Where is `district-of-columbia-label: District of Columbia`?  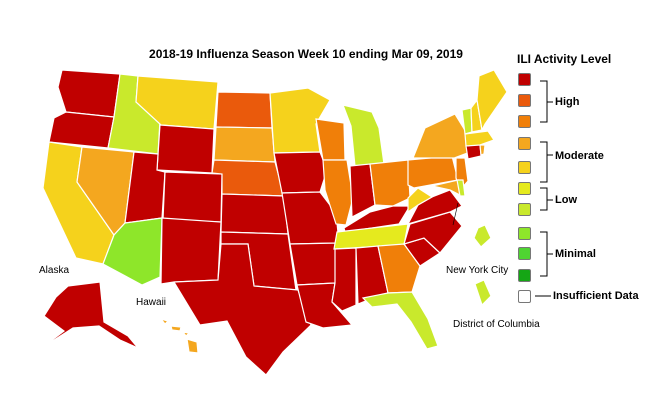 district-of-columbia-label: District of Columbia is located at coordinates (496, 324).